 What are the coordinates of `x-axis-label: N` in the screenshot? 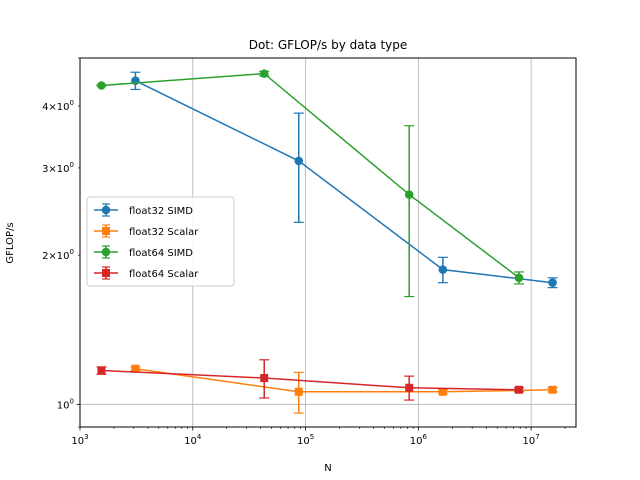 It's located at (327, 468).